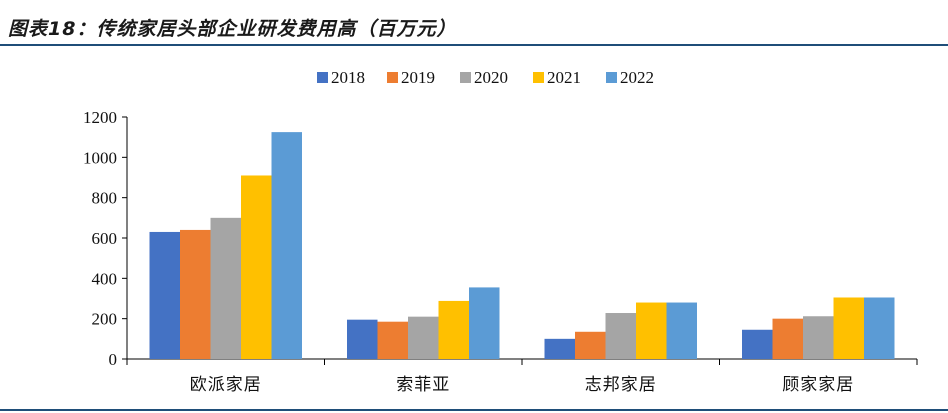  I want to click on title-divider, so click(474, 45).